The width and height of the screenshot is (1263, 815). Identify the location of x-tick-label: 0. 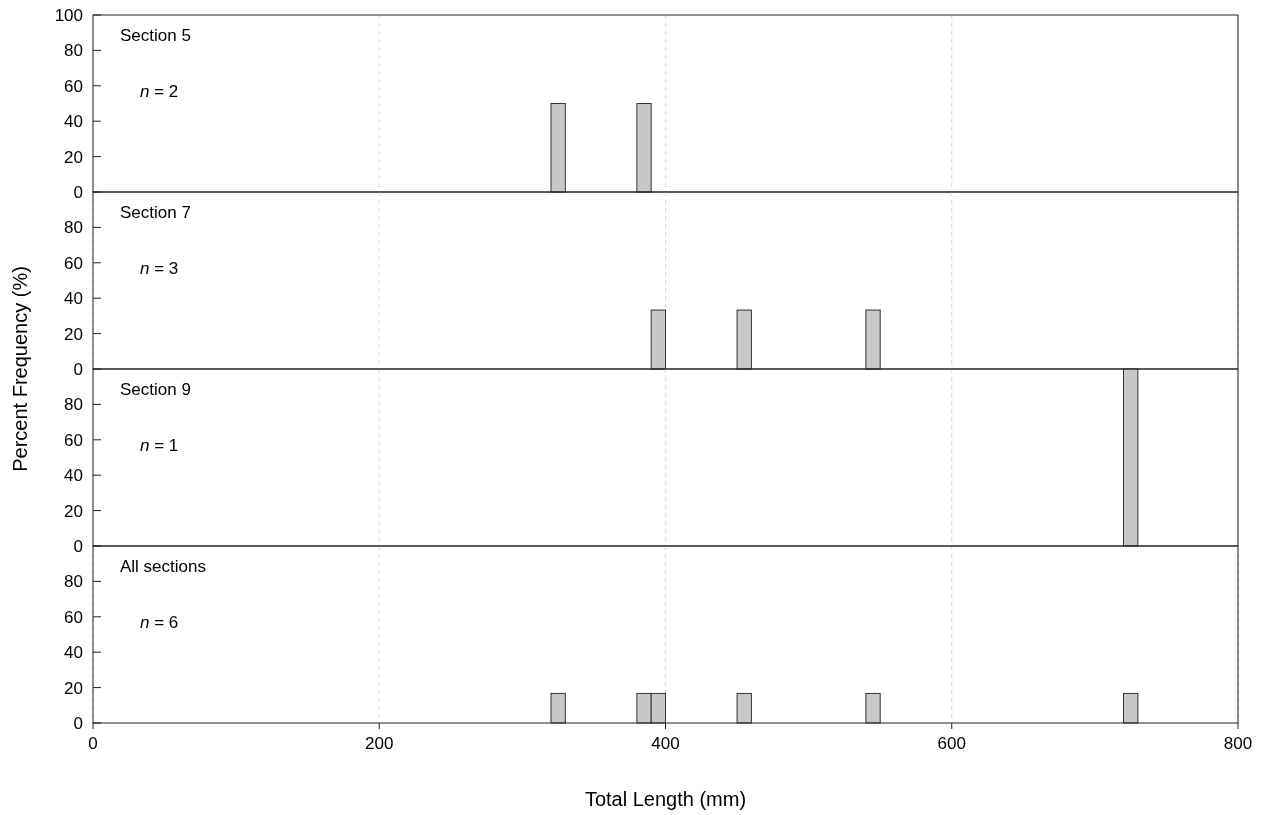
(93, 743).